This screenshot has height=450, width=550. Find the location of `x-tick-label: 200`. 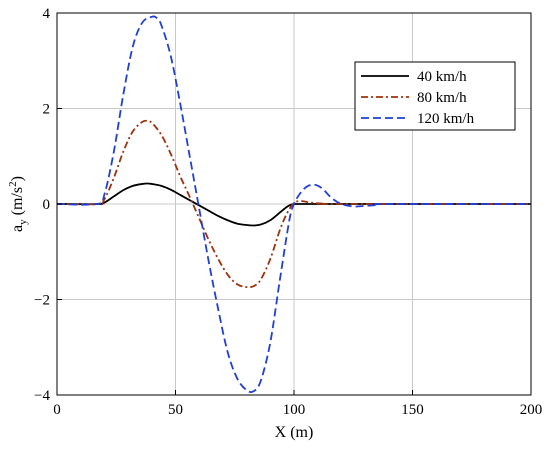

x-tick-label: 200 is located at coordinates (531, 410).